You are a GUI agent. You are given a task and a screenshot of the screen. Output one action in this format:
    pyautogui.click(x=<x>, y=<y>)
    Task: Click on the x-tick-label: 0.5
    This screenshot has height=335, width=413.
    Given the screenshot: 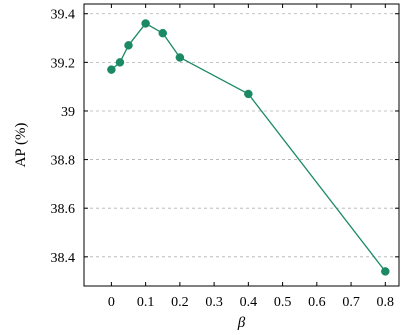 What is the action you would take?
    pyautogui.click(x=283, y=302)
    